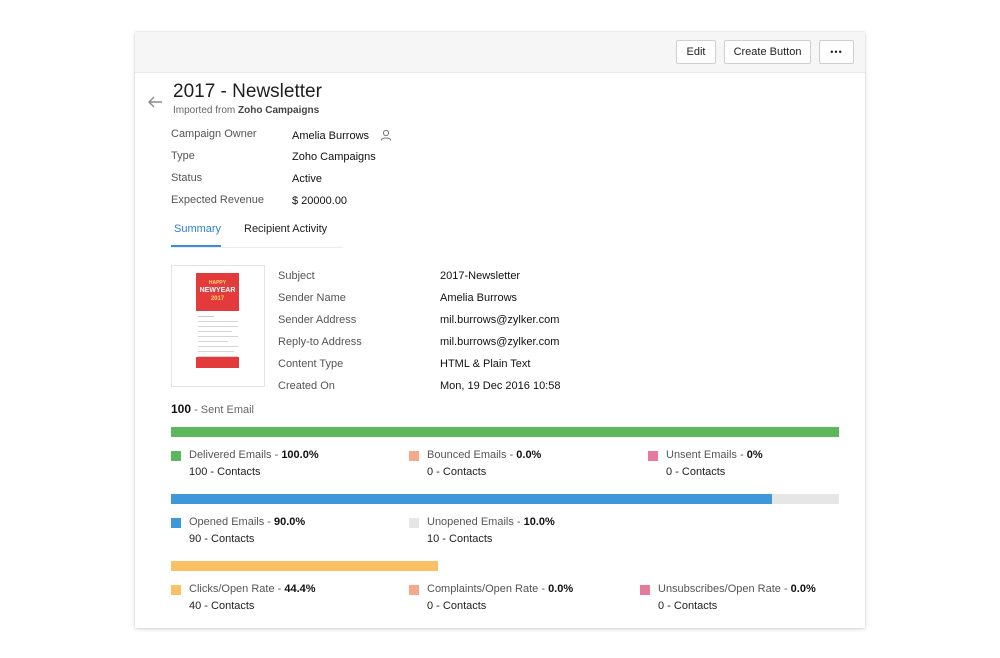 The width and height of the screenshot is (1000, 658). What do you see at coordinates (320, 201) in the screenshot?
I see `field-value-expected-revenue: $ 20000.00` at bounding box center [320, 201].